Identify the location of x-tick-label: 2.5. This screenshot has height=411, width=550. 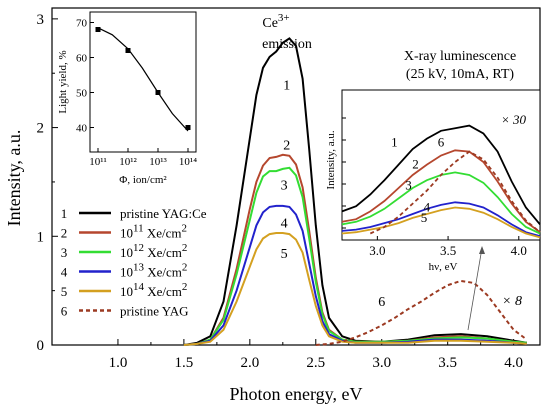
(315, 363).